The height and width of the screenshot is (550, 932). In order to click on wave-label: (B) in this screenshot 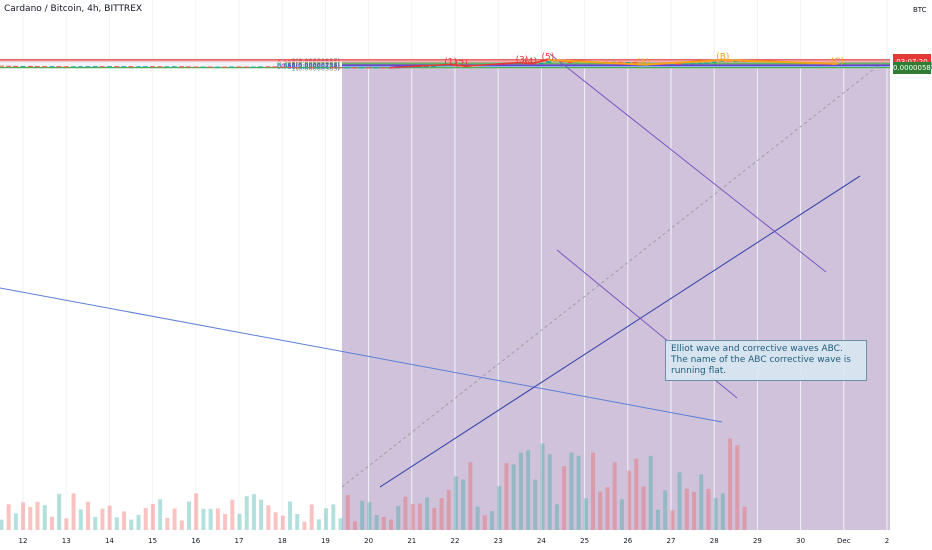, I will do `click(722, 58)`.